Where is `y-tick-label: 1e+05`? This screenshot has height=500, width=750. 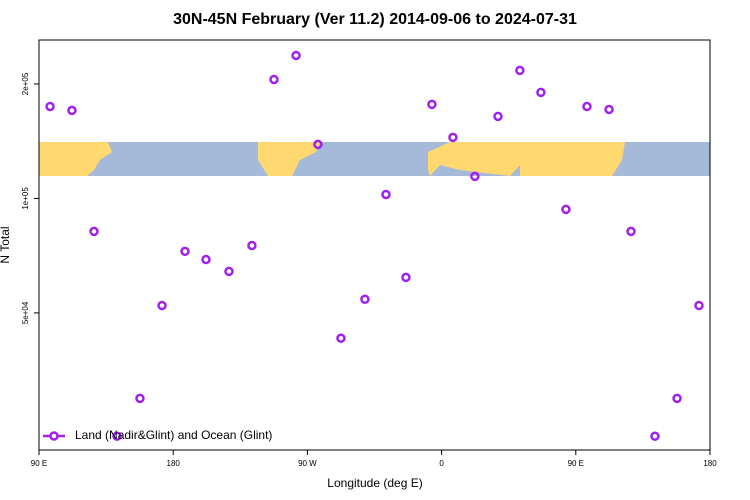 y-tick-label: 1e+05 is located at coordinates (25, 198).